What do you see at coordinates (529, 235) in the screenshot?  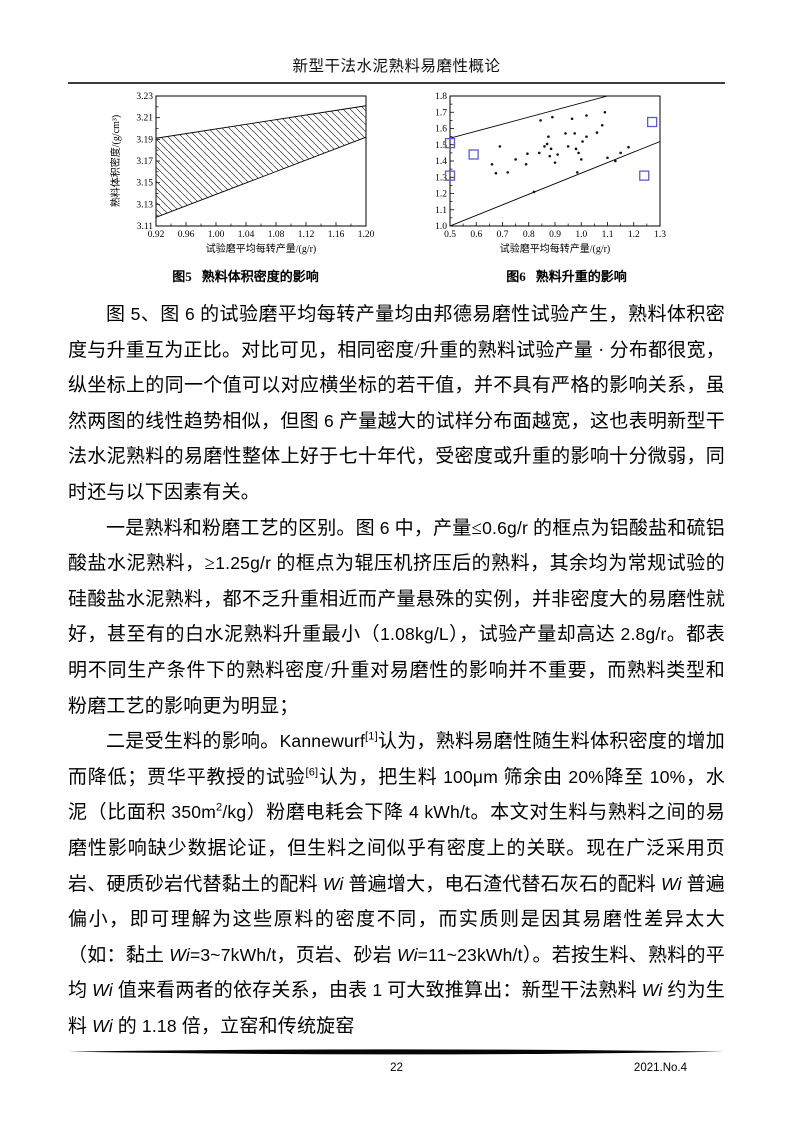 I see `svg-text: 0.8` at bounding box center [529, 235].